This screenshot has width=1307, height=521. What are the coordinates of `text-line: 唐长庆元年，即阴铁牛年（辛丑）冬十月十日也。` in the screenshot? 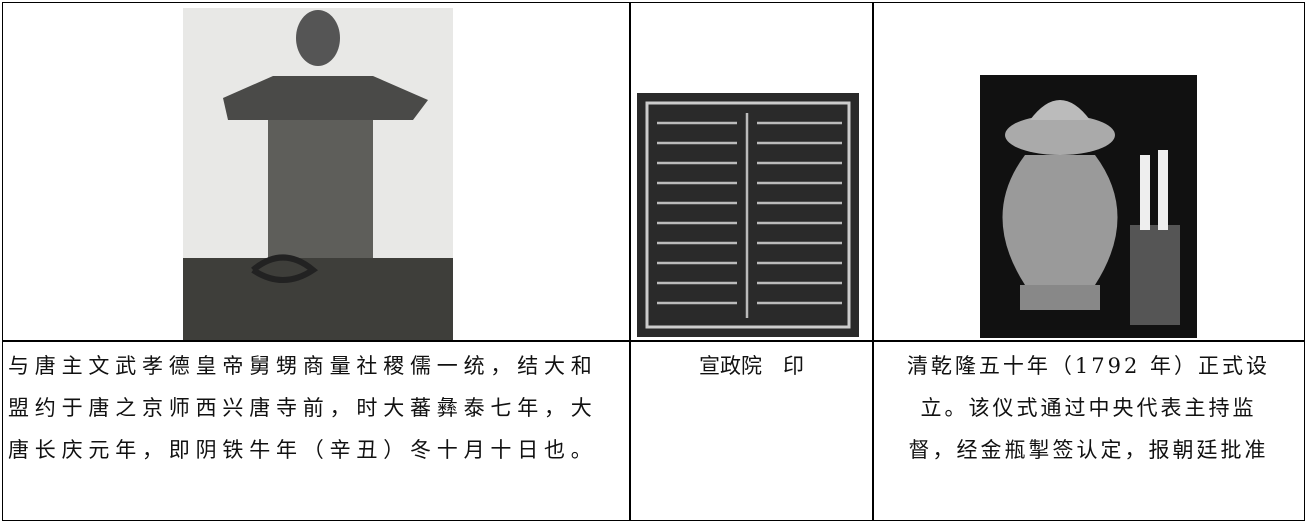 It's located at (303, 450).